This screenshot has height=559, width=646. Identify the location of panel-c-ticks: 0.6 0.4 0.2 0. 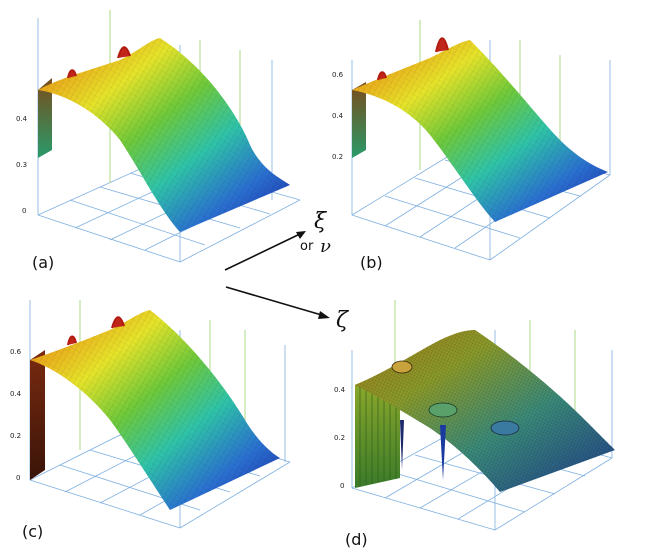
(16, 415).